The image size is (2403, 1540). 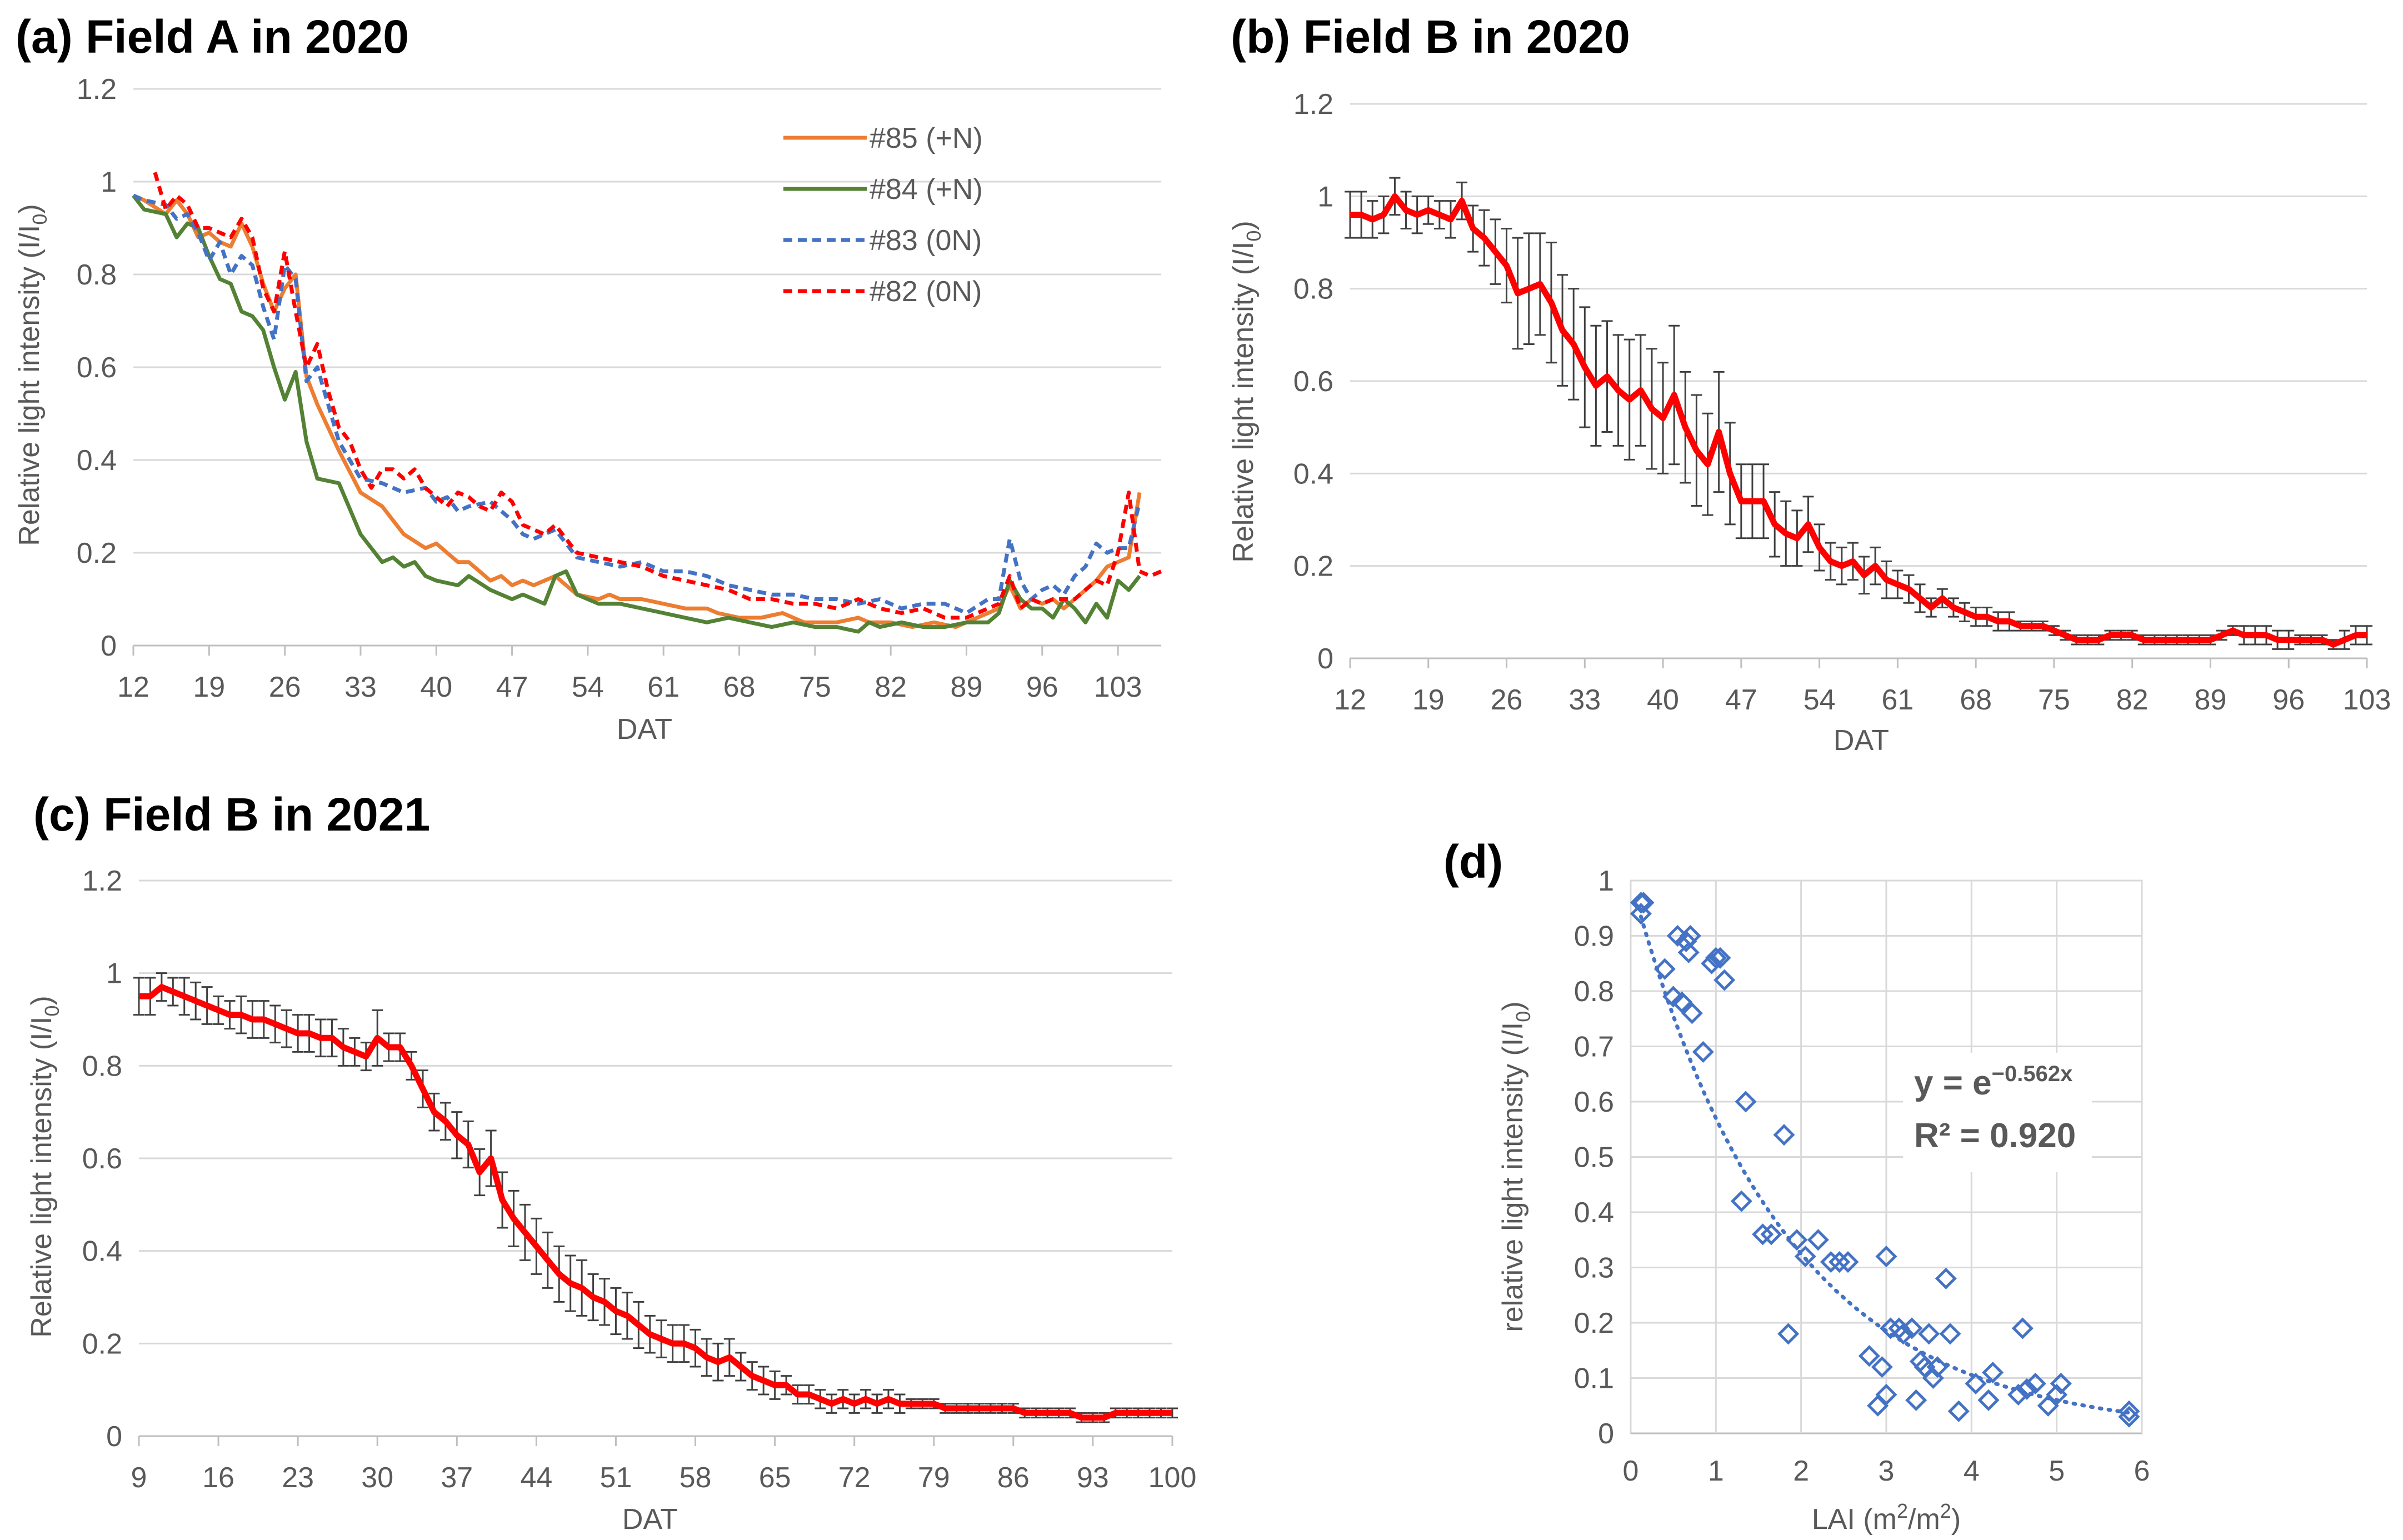 What do you see at coordinates (891, 687) in the screenshot?
I see `a-x-tick-label: 82` at bounding box center [891, 687].